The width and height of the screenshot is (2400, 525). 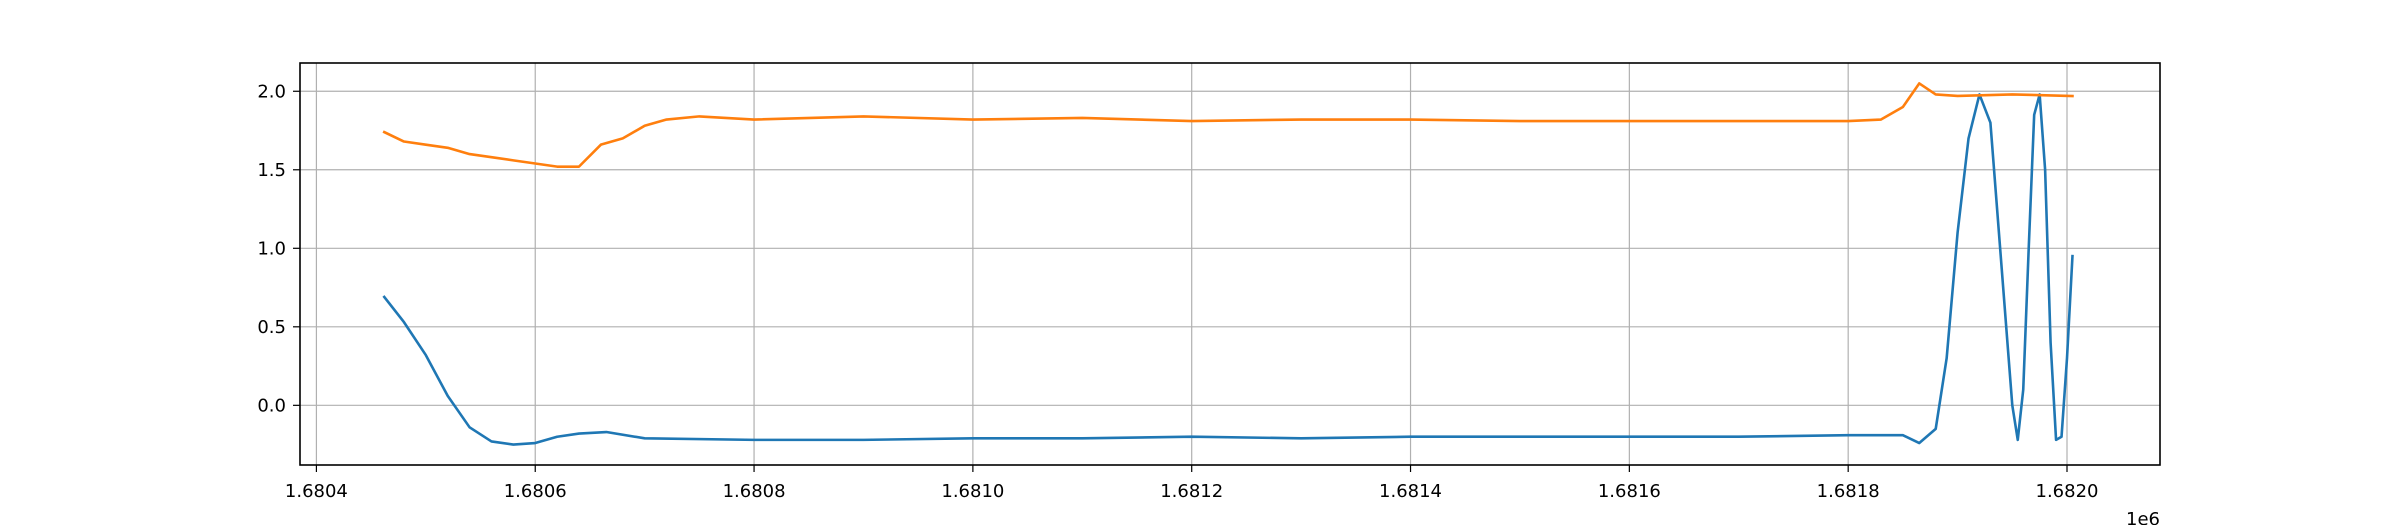 What do you see at coordinates (271, 405) in the screenshot?
I see `y-tick-label: 0.0` at bounding box center [271, 405].